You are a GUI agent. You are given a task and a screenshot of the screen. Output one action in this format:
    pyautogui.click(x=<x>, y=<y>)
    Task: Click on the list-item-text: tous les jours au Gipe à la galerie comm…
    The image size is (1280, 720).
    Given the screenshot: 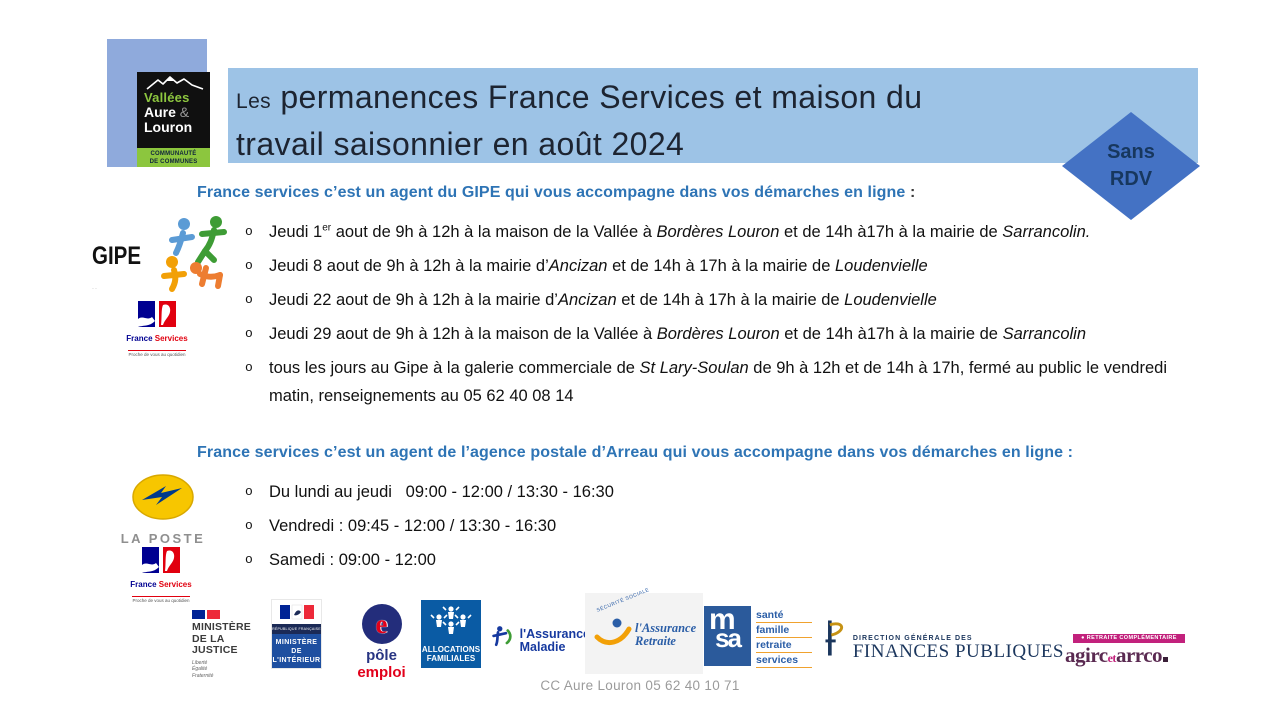 What is the action you would take?
    pyautogui.click(x=718, y=382)
    